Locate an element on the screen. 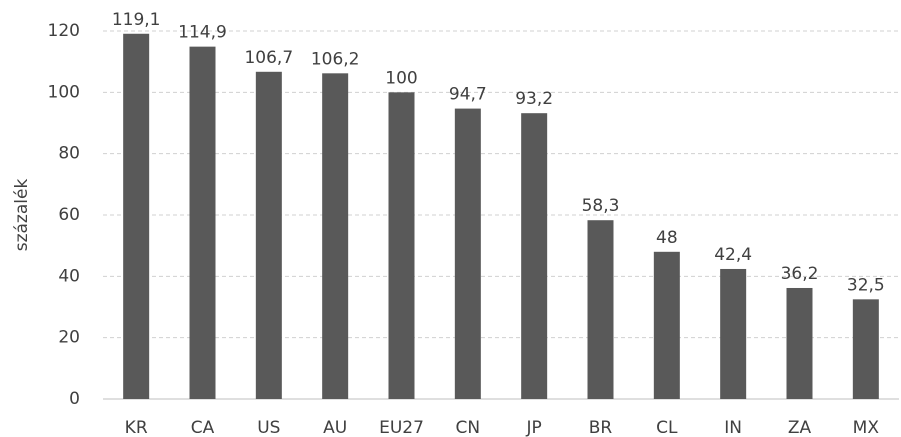 This screenshot has width=901, height=437. y-tick-label: 60 is located at coordinates (69, 215).